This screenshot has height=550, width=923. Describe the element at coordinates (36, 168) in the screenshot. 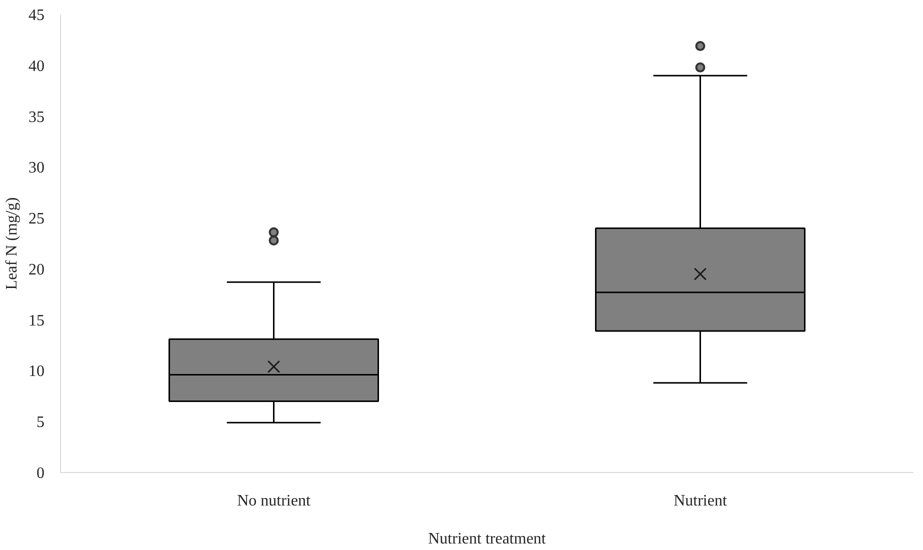

I see `y-tick-label: 30` at that location.